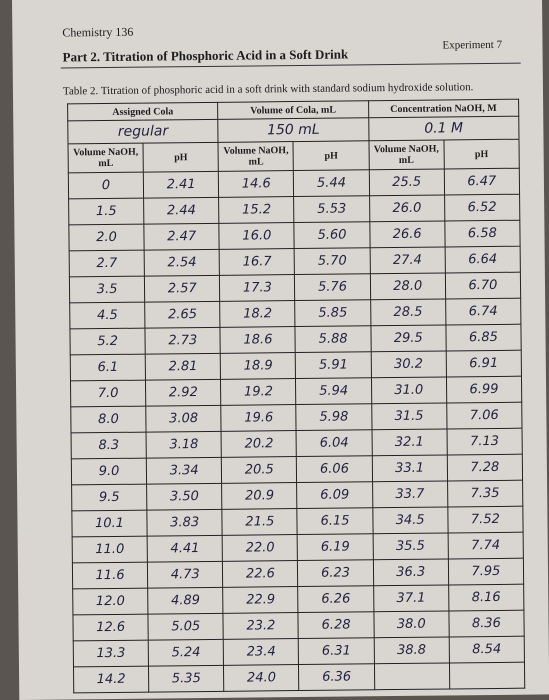 Image resolution: width=549 pixels, height=700 pixels. Describe the element at coordinates (407, 260) in the screenshot. I see `data-cell: 27.4` at that location.